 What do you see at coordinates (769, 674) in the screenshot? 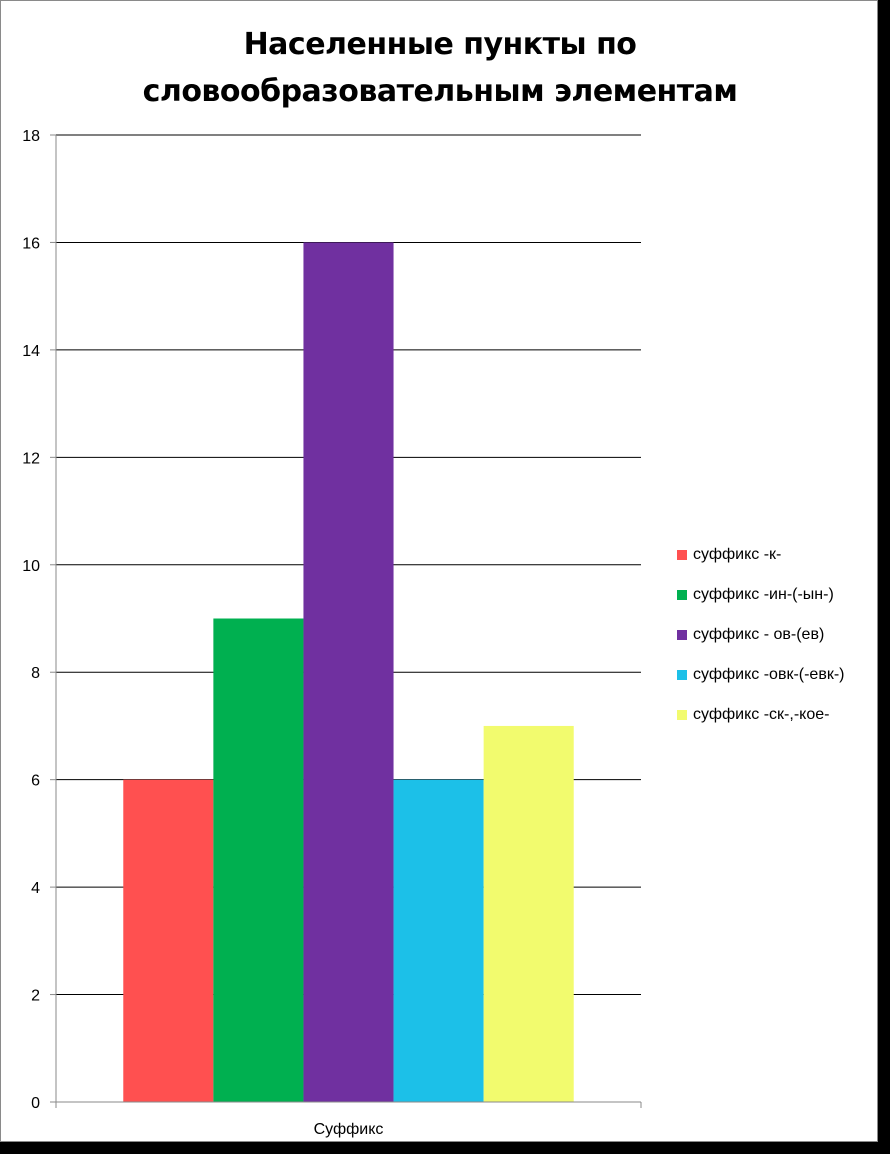
I see `legend-label: суффикс -овк-(-евк-)` at bounding box center [769, 674].